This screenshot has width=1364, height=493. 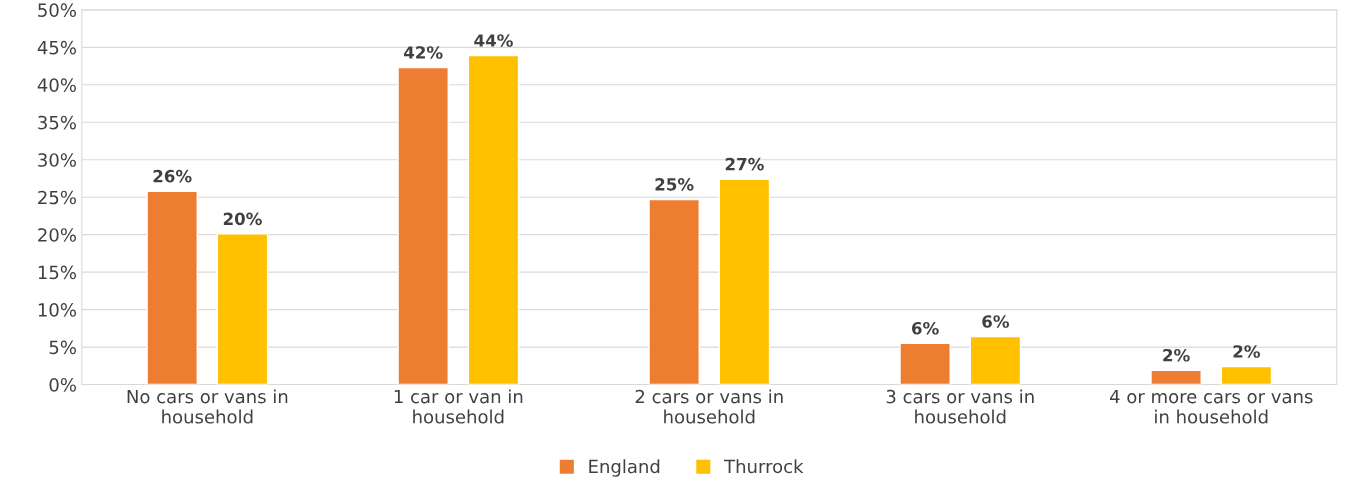 I want to click on data-label: 42%, so click(x=423, y=52).